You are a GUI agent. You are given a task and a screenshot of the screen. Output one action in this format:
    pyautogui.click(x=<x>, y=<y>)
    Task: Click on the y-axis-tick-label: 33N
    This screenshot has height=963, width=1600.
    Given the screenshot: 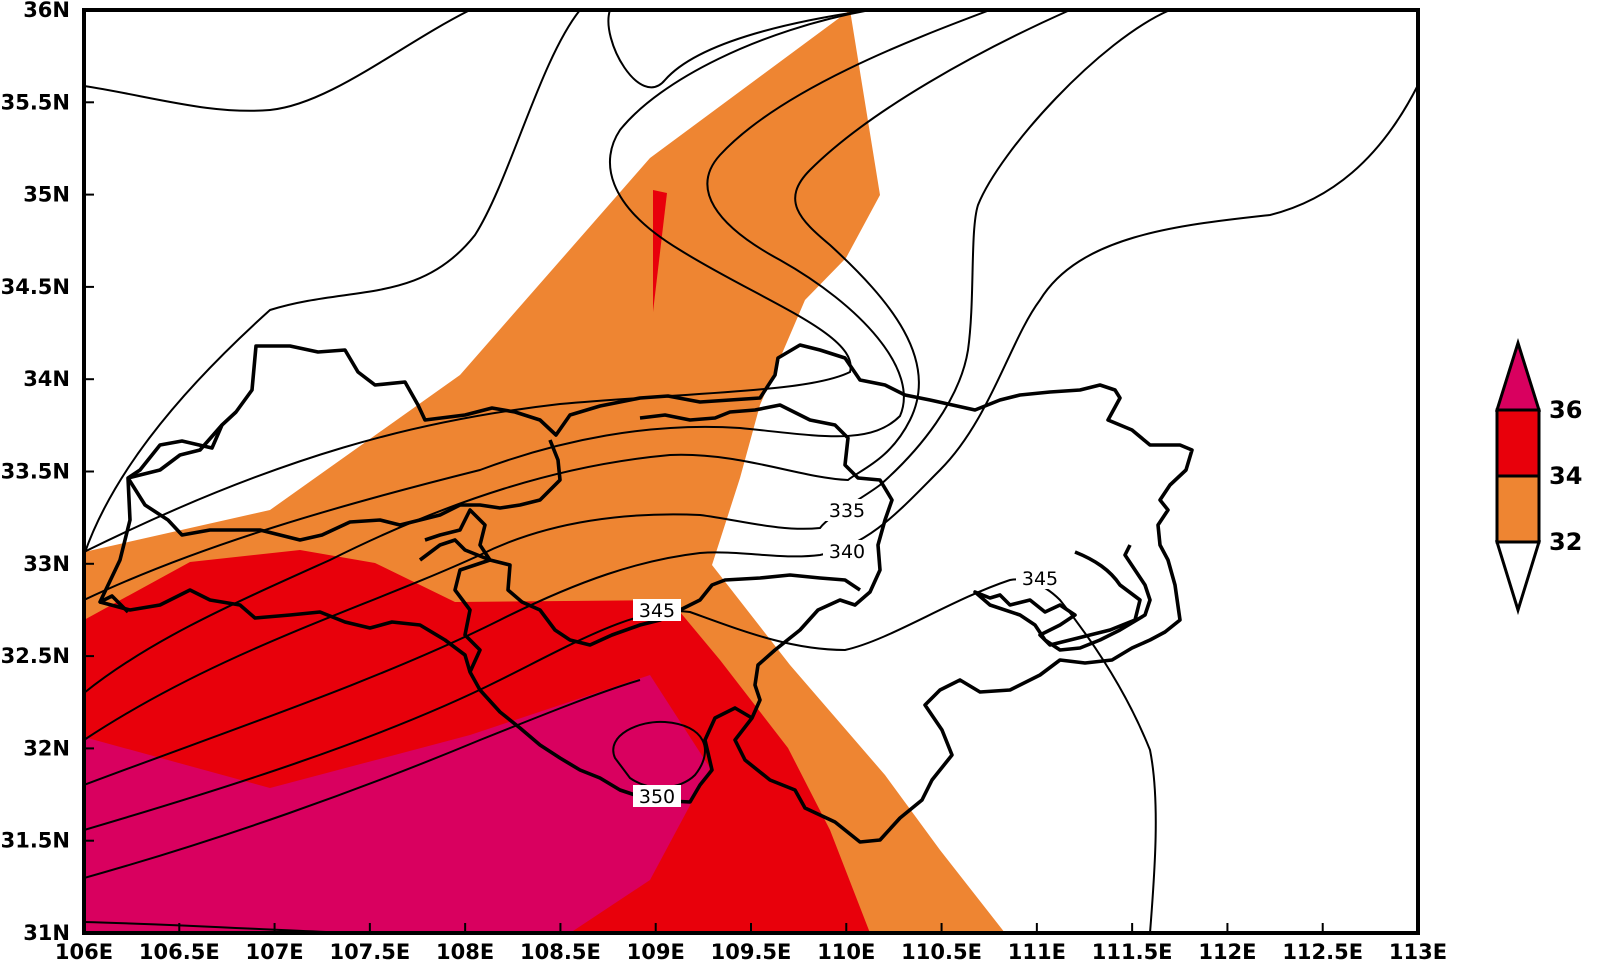 What is the action you would take?
    pyautogui.click(x=46, y=564)
    